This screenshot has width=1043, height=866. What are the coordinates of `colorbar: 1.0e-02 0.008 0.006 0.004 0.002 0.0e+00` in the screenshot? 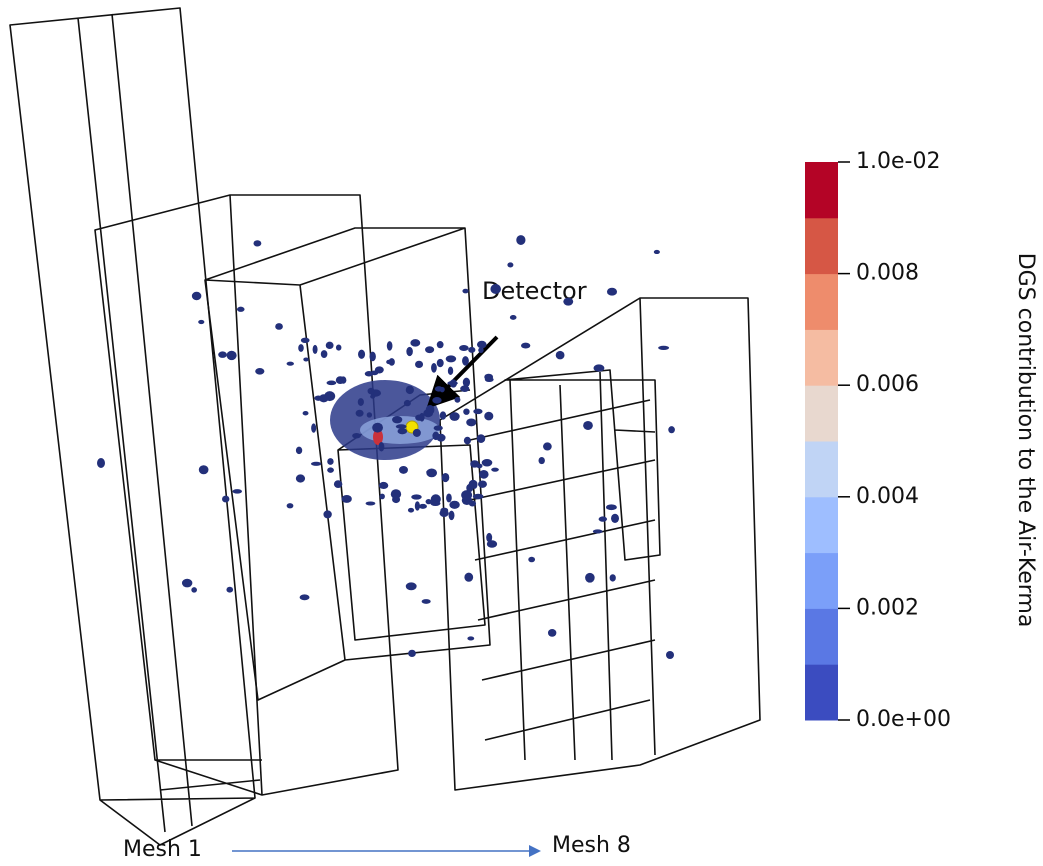 It's located at (878, 440).